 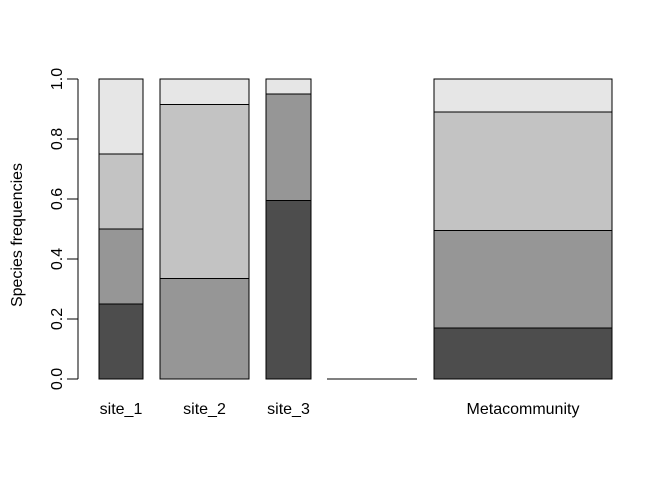 I want to click on y-tick-label: 1.0, so click(x=57, y=79).